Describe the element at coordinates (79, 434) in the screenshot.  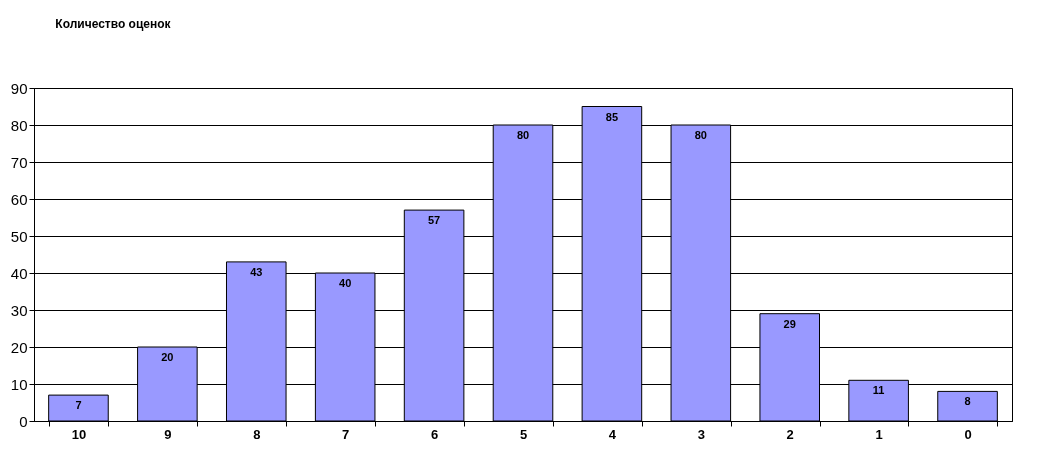
I see `x-tick-label: 10` at that location.